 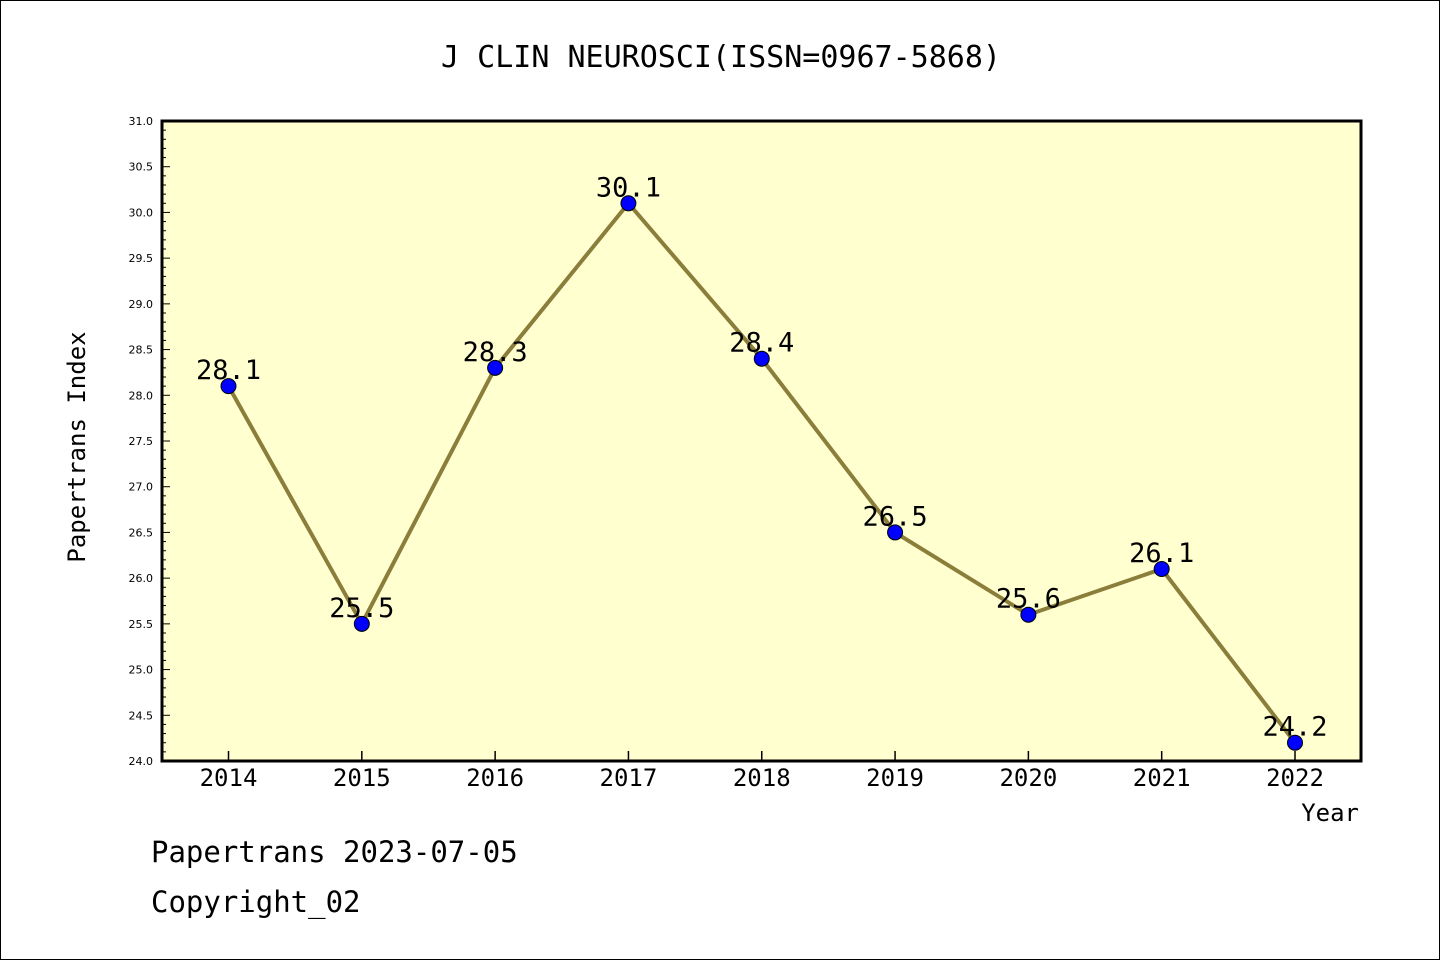 I want to click on y-tick-label: 29.5, so click(x=141, y=258).